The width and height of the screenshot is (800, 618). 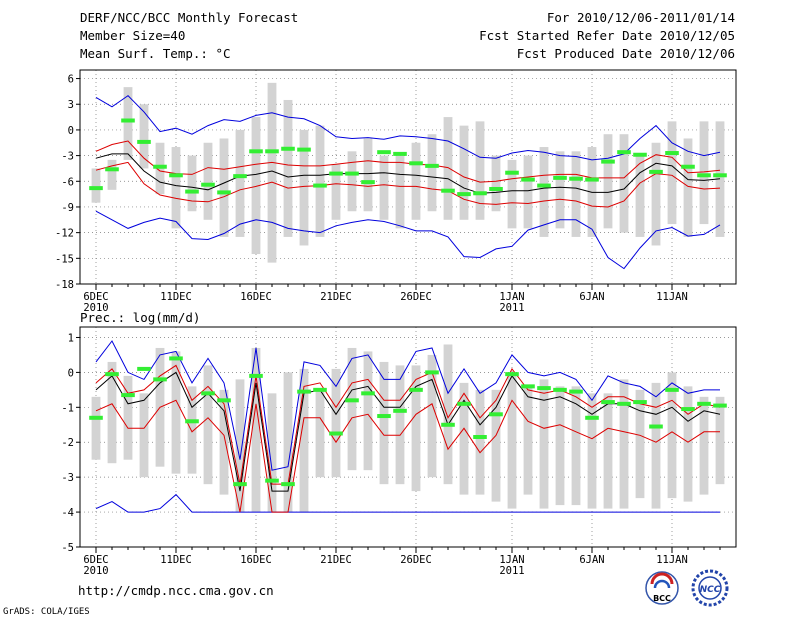 What do you see at coordinates (71, 338) in the screenshot?
I see `prec-ytick-label: 1` at bounding box center [71, 338].